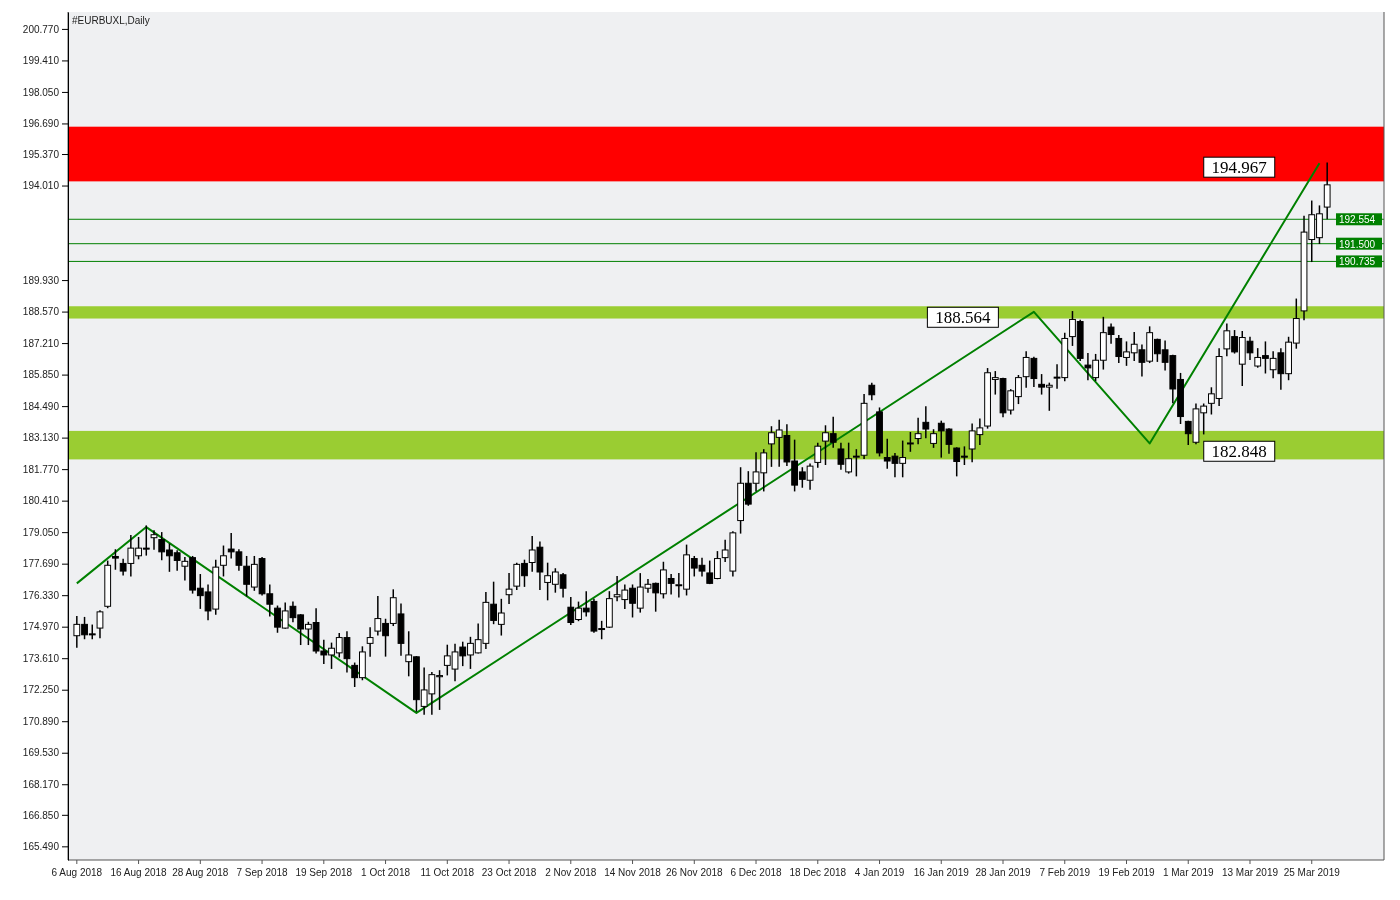 Image resolution: width=1400 pixels, height=900 pixels. I want to click on y-tick-label: 172.250, so click(41, 690).